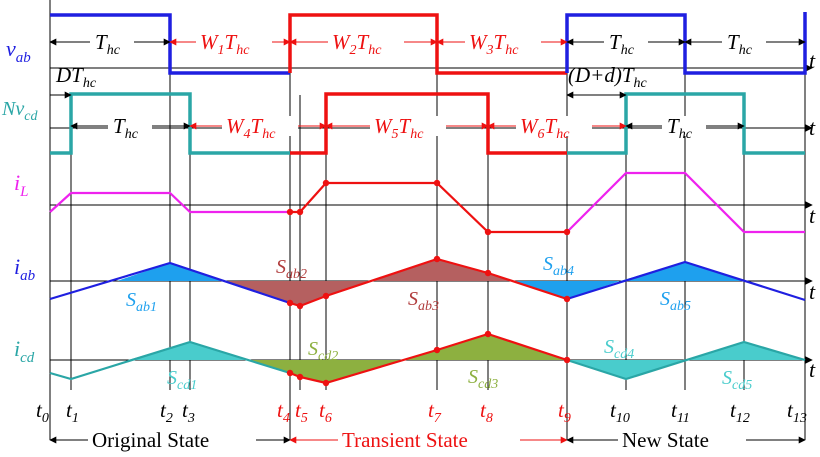  I want to click on scd5-area, so click(745, 351).